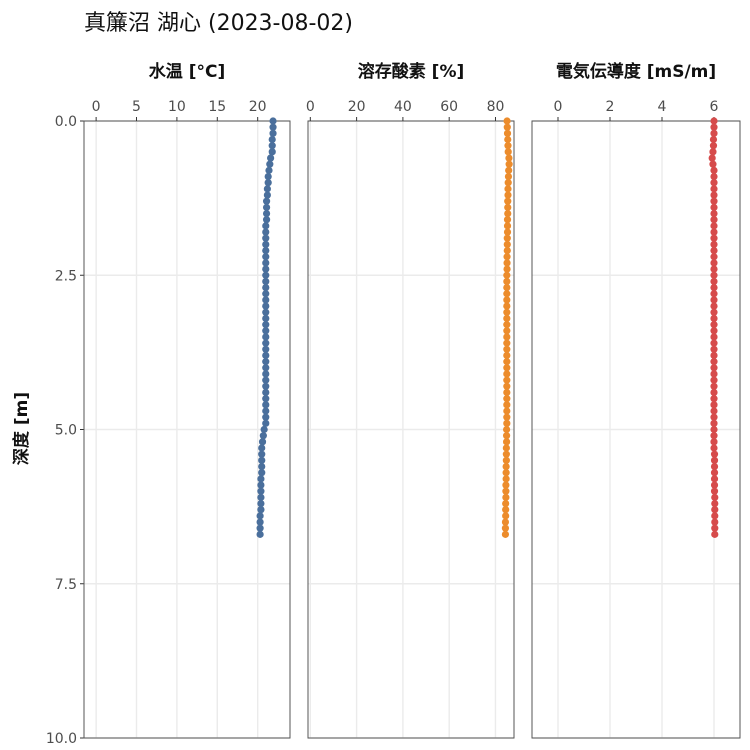 The width and height of the screenshot is (750, 750). What do you see at coordinates (66, 431) in the screenshot?
I see `depth-tick-label: 5.0` at bounding box center [66, 431].